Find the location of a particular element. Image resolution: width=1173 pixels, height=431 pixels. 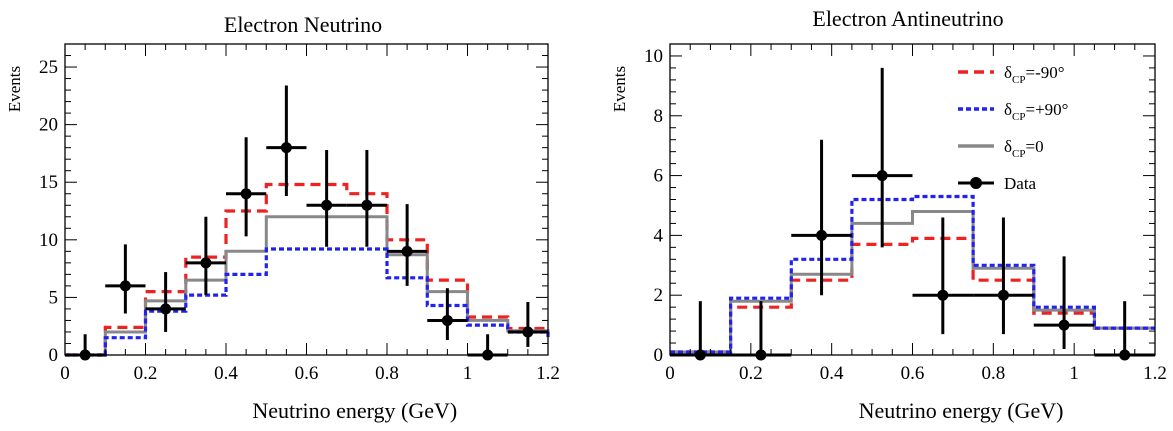

legend-entry-minus90: δCP=-90° is located at coordinates (1011, 74).